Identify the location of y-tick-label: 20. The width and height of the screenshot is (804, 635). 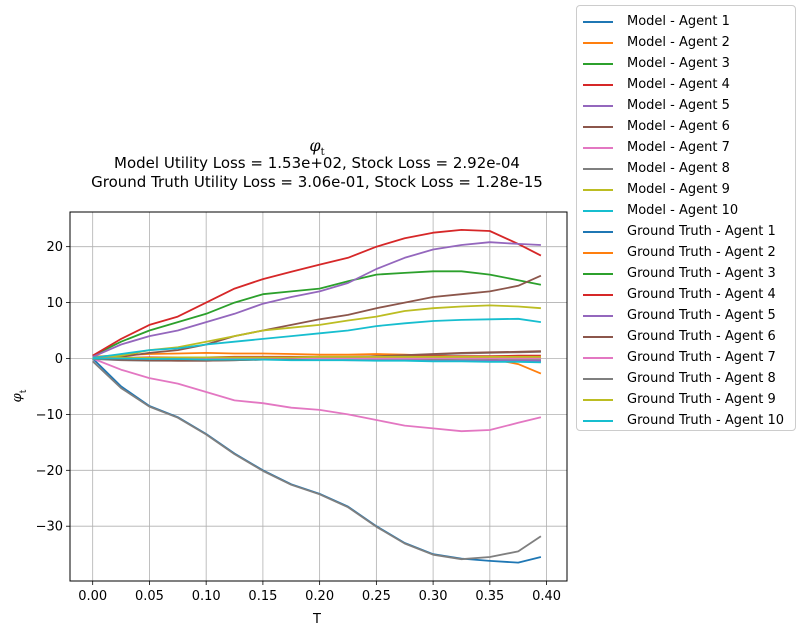
(54, 247).